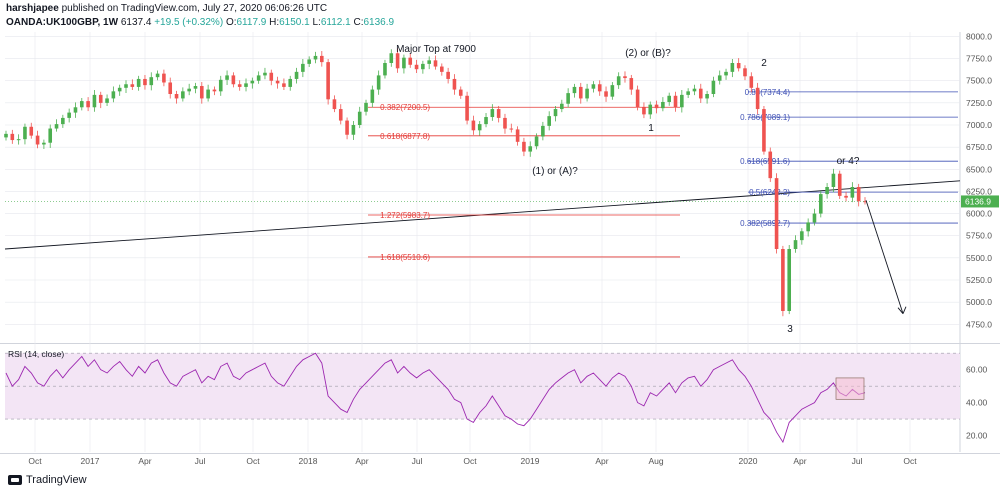 The width and height of the screenshot is (1000, 493). What do you see at coordinates (979, 103) in the screenshot?
I see `price-tick-label: 7250.0` at bounding box center [979, 103].